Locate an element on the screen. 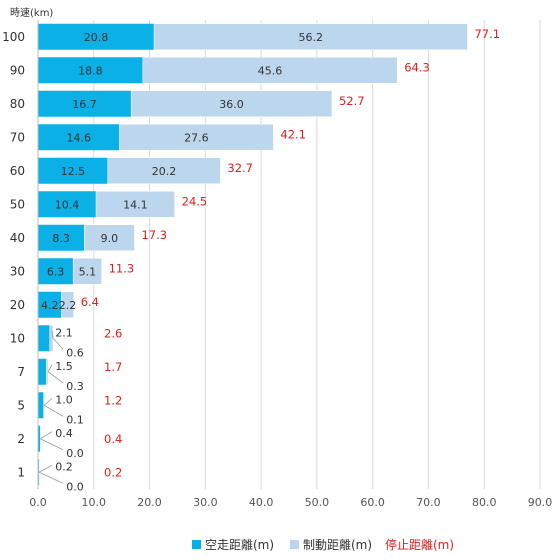 The width and height of the screenshot is (560, 560). legend-swatch-braking is located at coordinates (294, 544).